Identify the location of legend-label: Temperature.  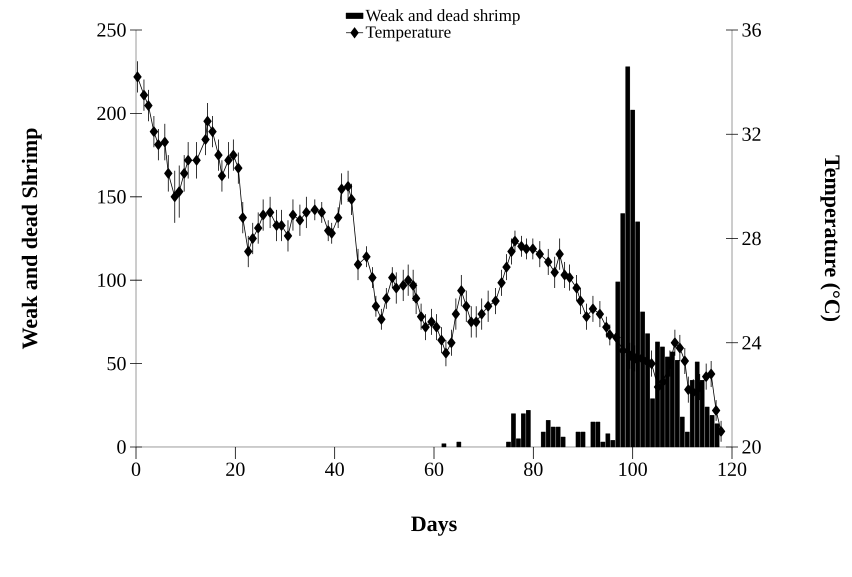
(408, 34).